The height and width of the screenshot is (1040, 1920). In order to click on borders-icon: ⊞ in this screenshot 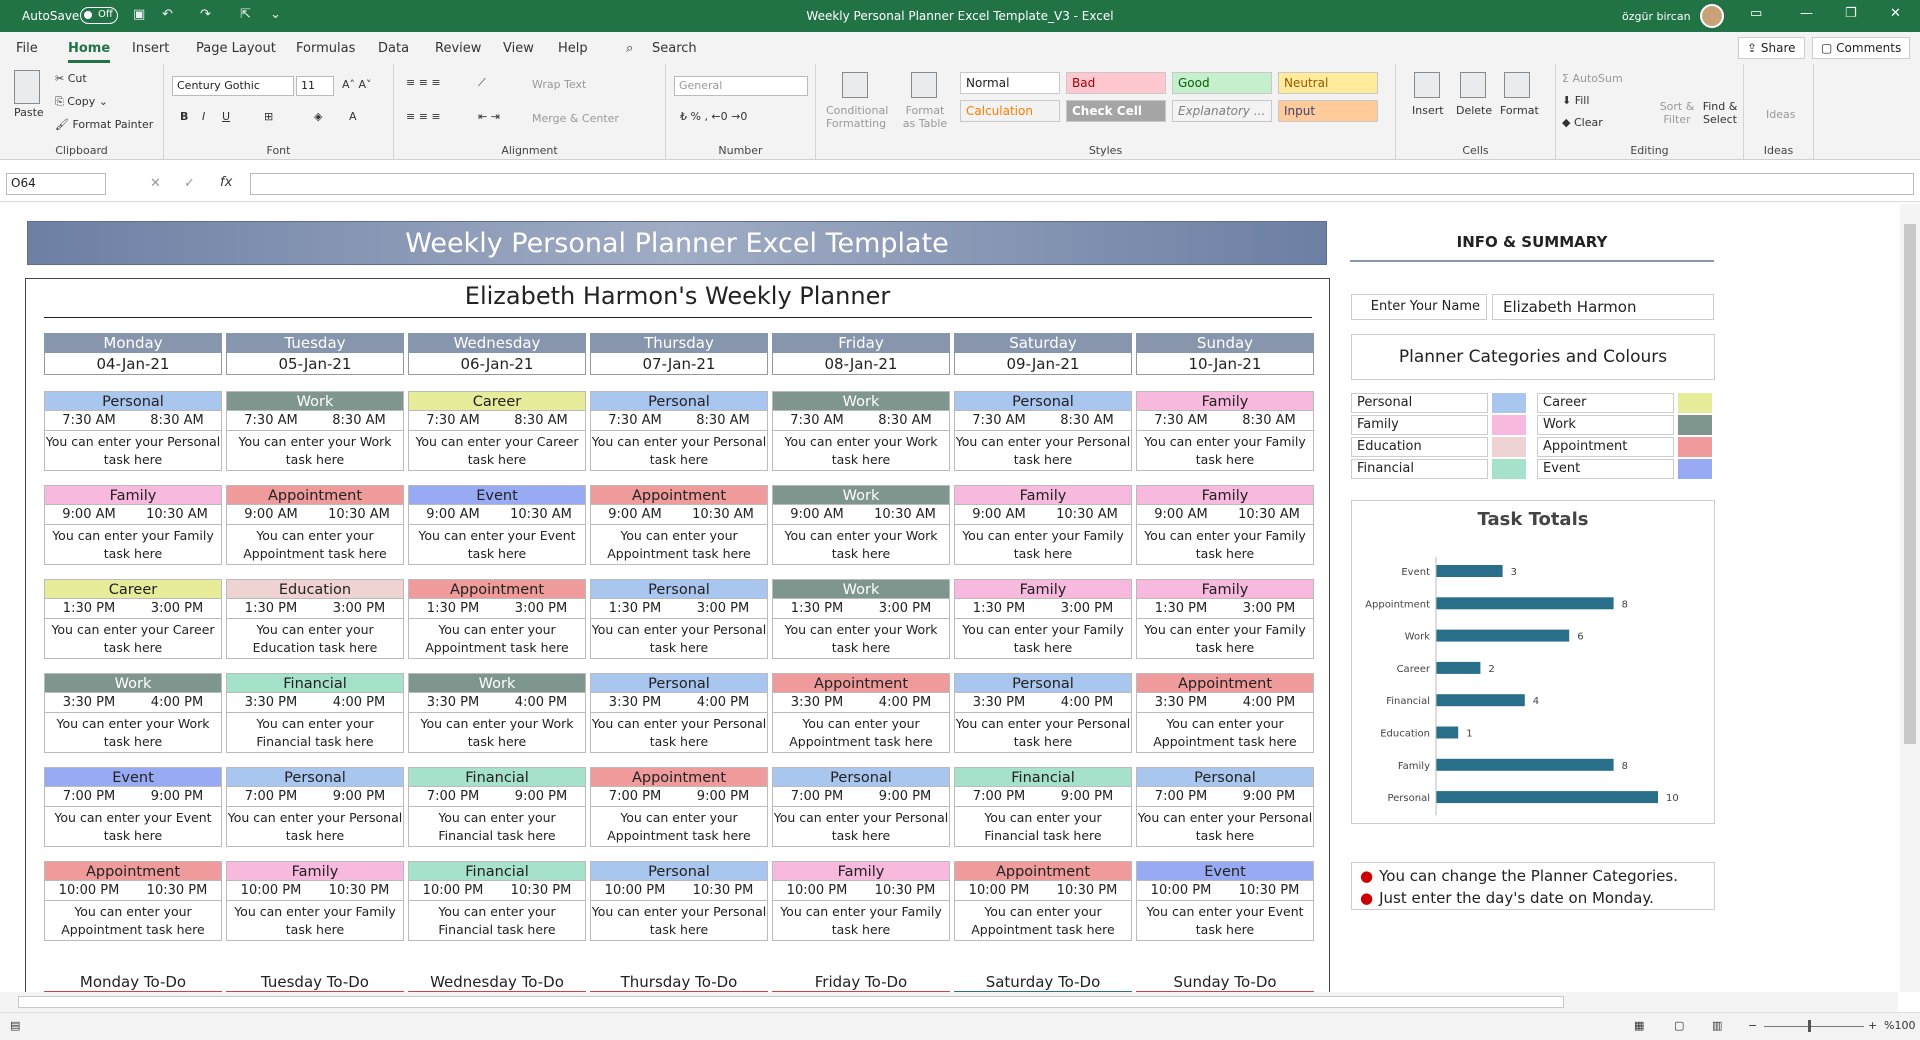, I will do `click(269, 116)`.